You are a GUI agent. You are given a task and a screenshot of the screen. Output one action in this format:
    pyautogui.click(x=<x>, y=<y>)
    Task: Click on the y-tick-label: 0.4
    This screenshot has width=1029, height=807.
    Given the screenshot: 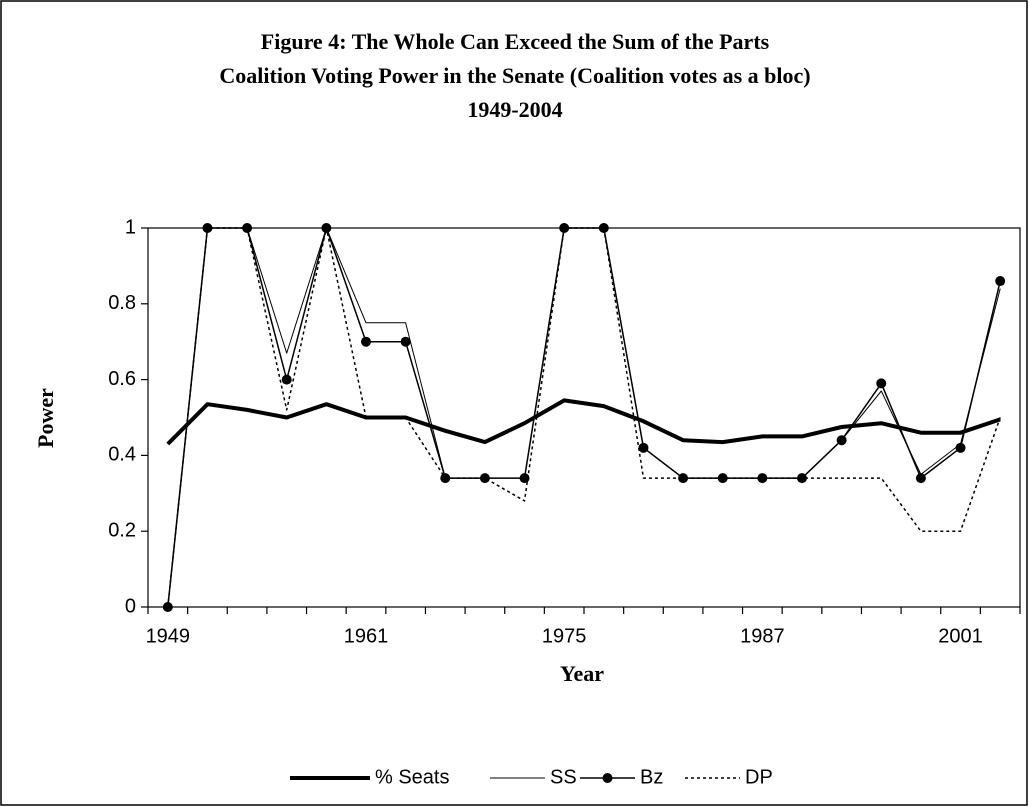 What is the action you would take?
    pyautogui.click(x=122, y=455)
    